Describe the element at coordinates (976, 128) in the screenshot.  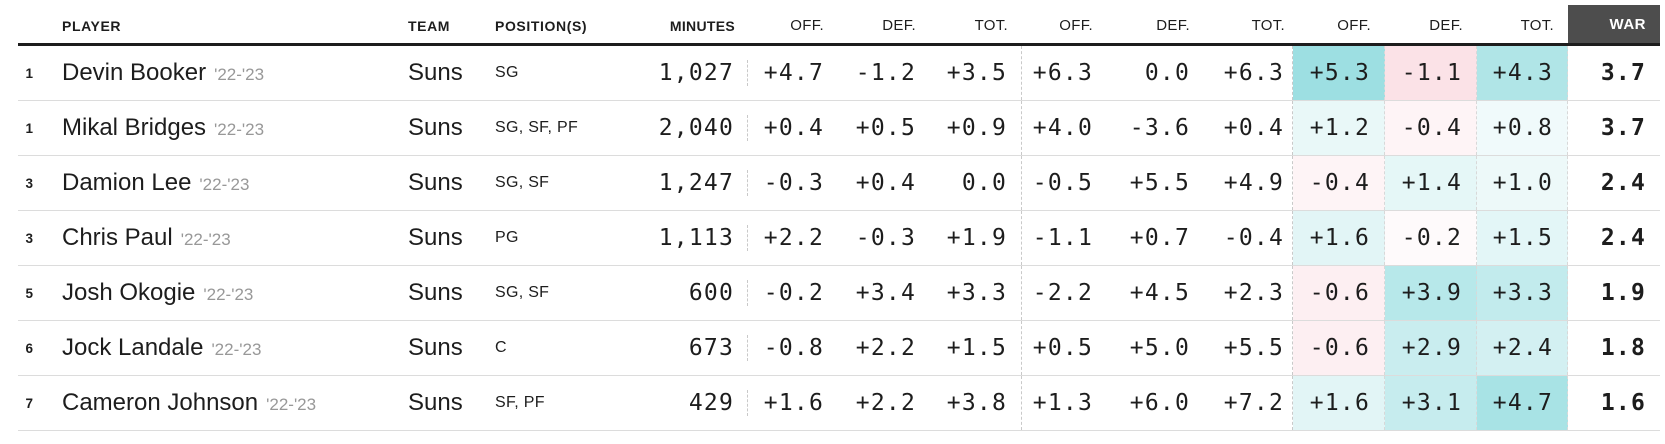
I see `stat-tot-1-cell: +0.9` at that location.